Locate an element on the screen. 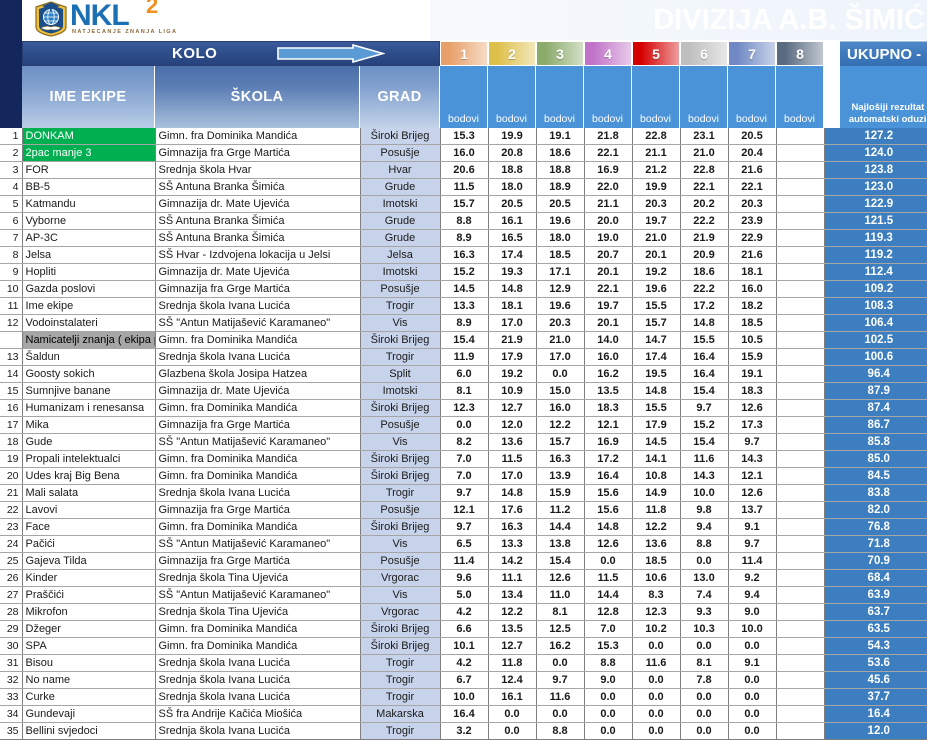 This screenshot has height=740, width=927. cell-total: 53.6 is located at coordinates (875, 663).